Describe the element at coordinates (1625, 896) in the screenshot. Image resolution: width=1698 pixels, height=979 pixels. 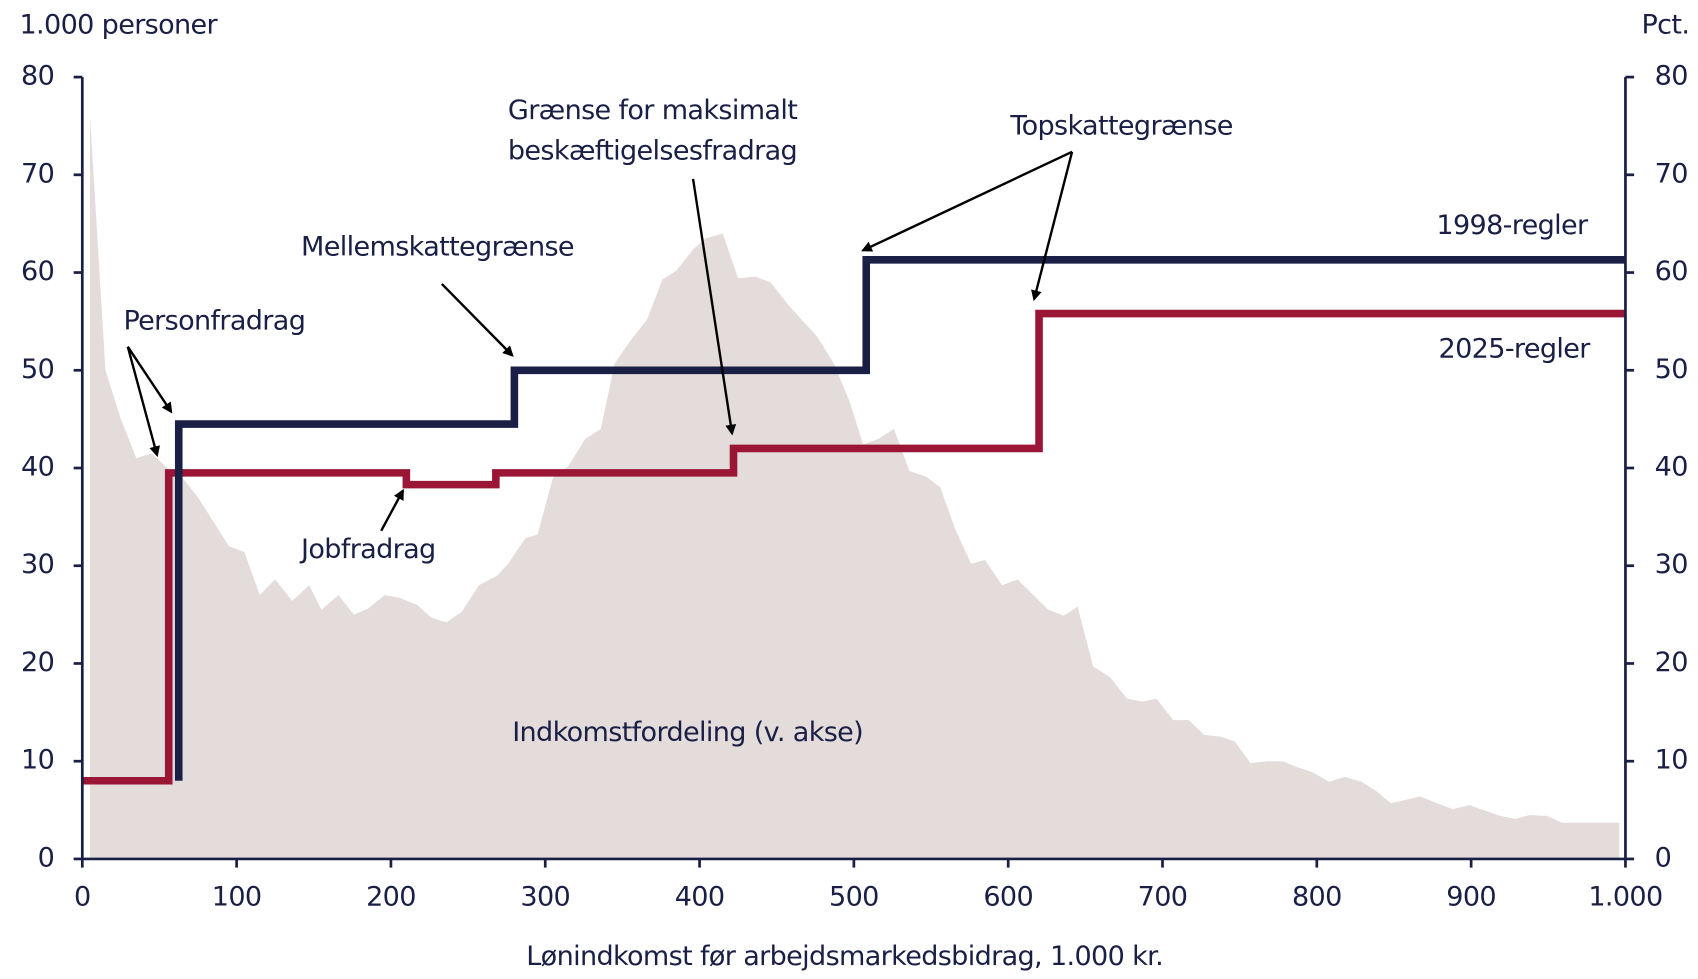
I see `x-tick-label: 1.000` at that location.